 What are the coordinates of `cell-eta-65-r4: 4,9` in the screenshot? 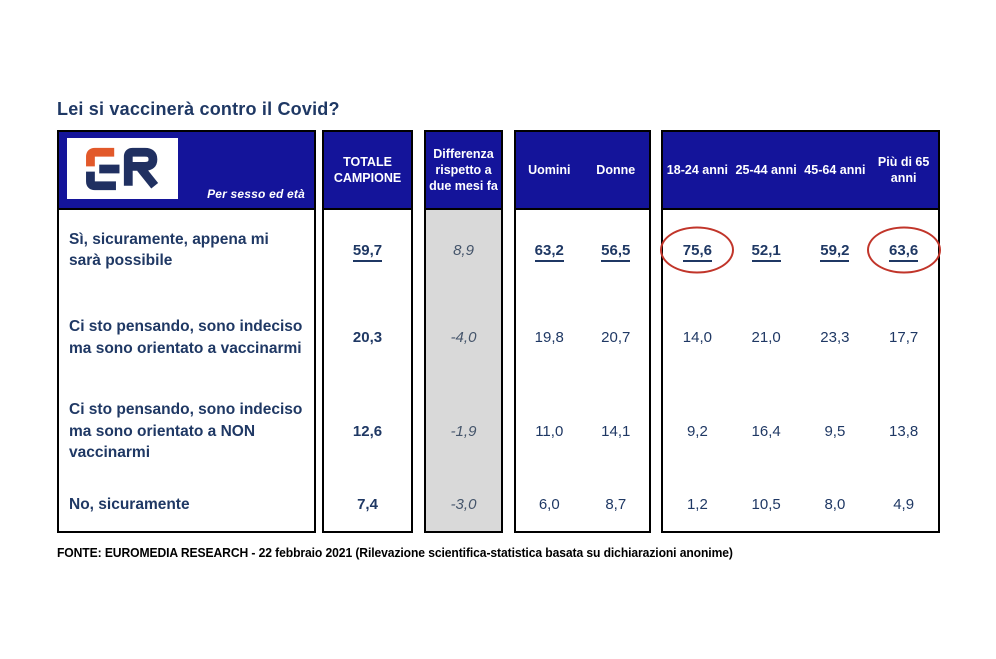 It's located at (904, 504).